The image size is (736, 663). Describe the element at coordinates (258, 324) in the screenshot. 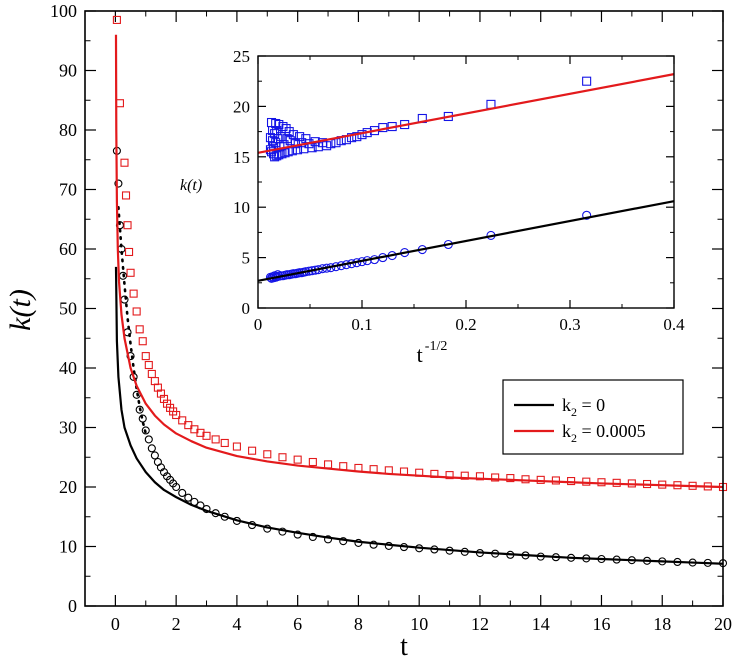

I see `inset-xtick-label: 0` at that location.